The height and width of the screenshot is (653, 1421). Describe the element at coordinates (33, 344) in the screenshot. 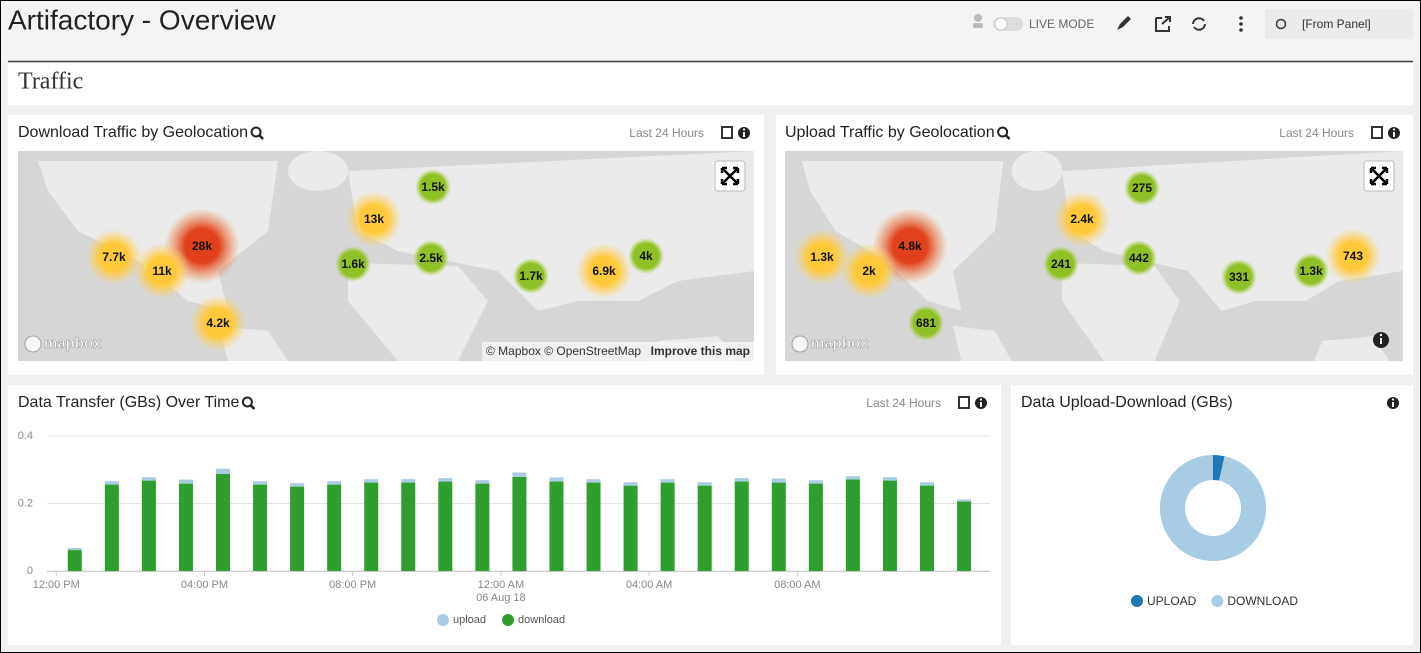

I see `mapbox-logo-icon` at that location.